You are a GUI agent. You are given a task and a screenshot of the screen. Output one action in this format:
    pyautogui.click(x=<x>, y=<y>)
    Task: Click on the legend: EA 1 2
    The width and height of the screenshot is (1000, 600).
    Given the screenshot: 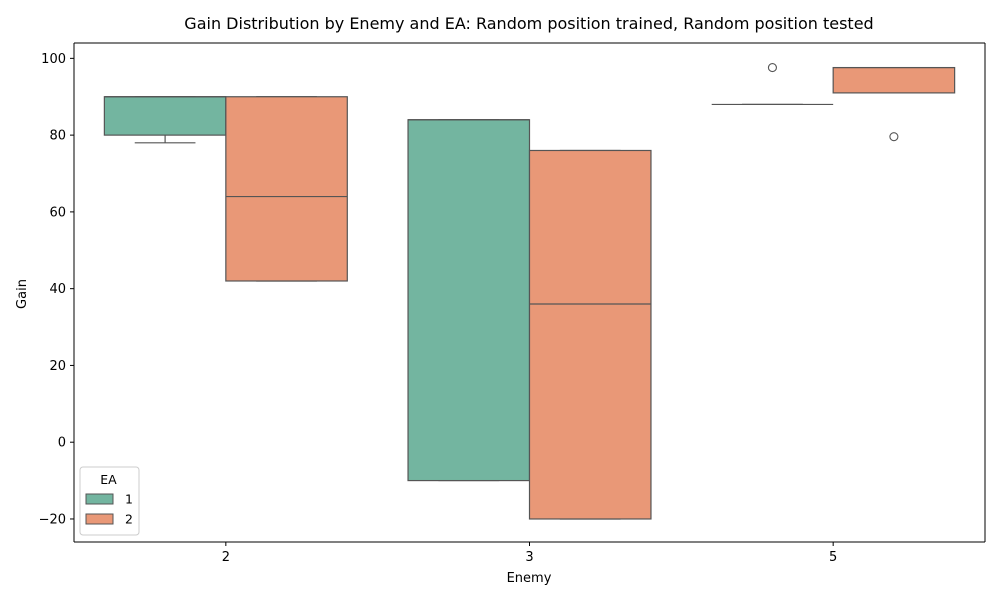 What is the action you would take?
    pyautogui.click(x=109, y=501)
    